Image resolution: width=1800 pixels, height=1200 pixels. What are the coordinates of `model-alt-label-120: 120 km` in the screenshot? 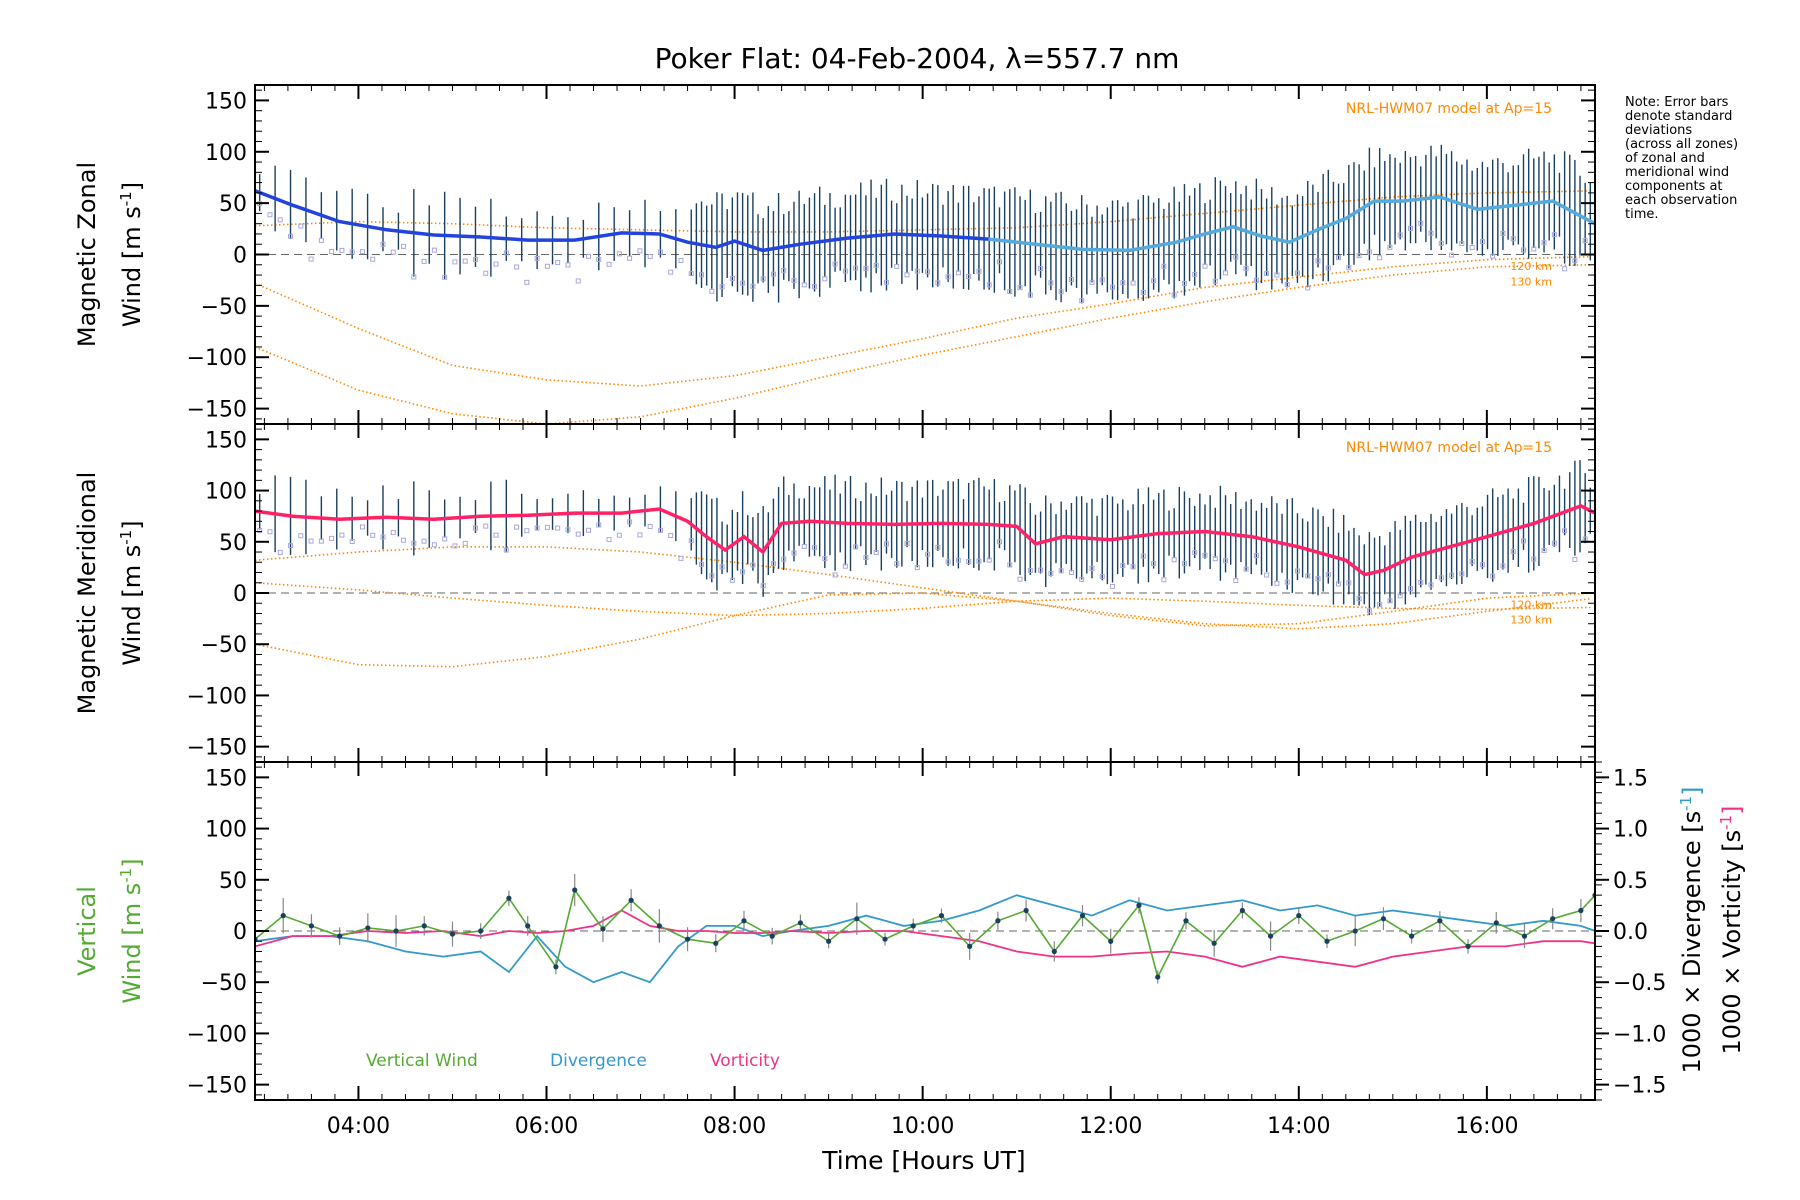 It's located at (1531, 604).